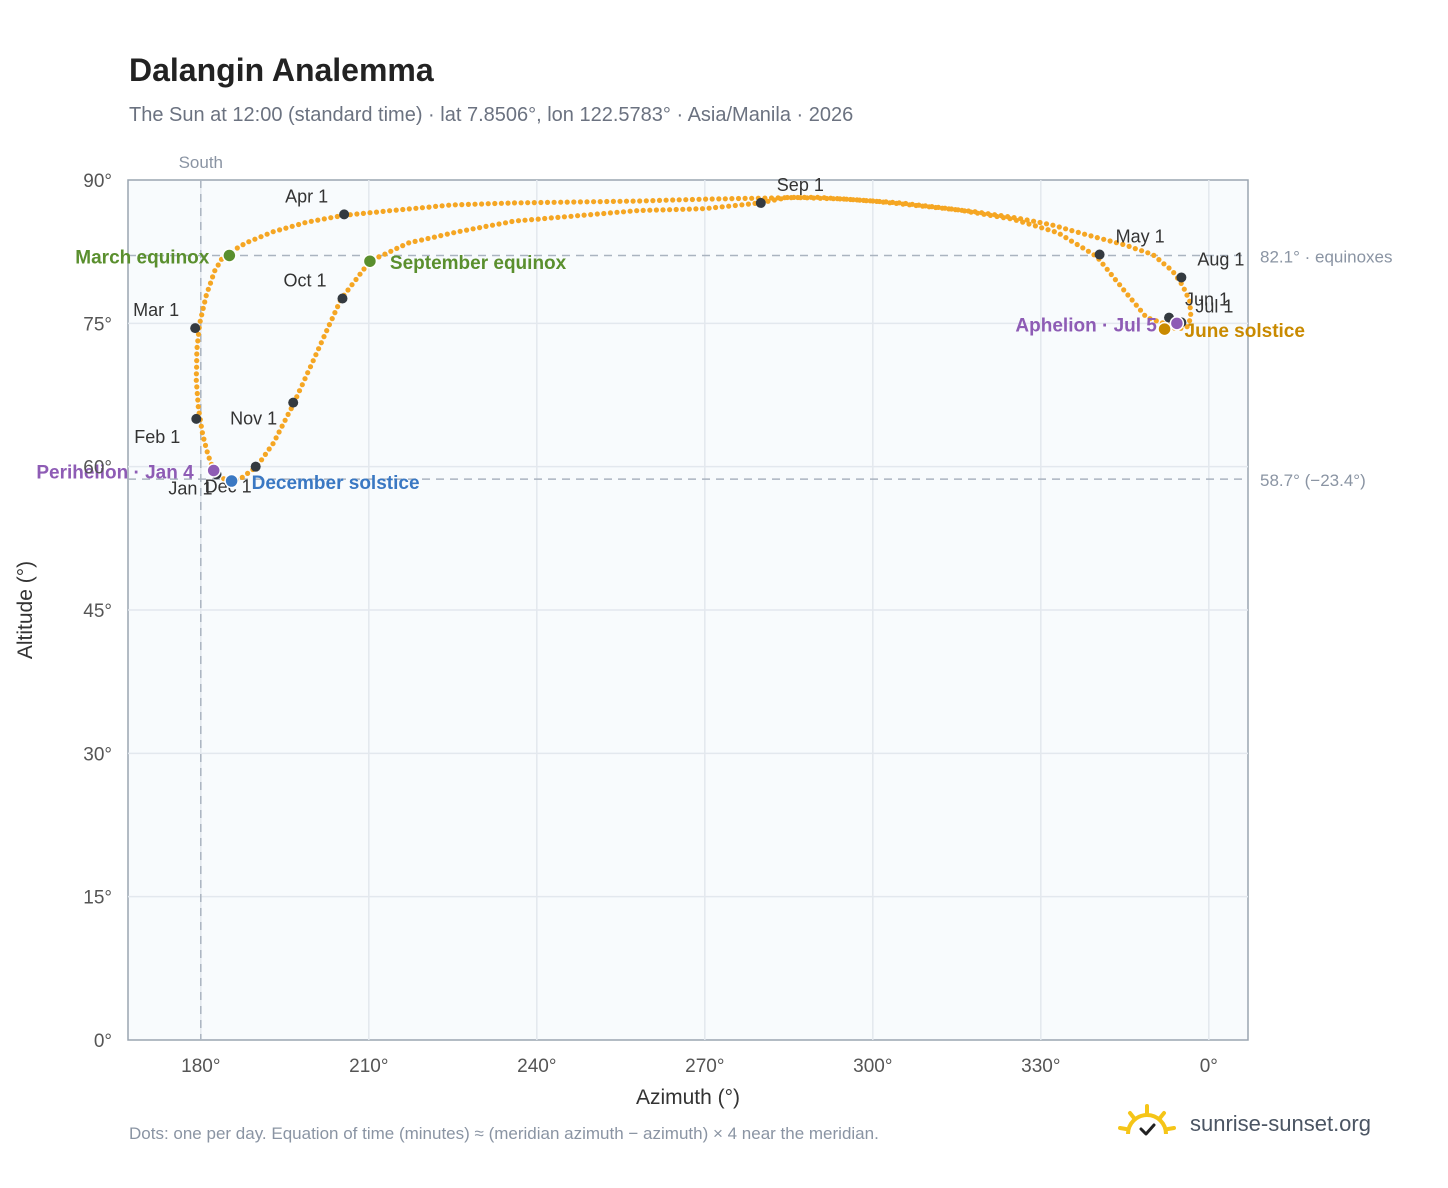  Describe the element at coordinates (1326, 256) in the screenshot. I see `reference-label: 82.1° · equinoxes` at that location.